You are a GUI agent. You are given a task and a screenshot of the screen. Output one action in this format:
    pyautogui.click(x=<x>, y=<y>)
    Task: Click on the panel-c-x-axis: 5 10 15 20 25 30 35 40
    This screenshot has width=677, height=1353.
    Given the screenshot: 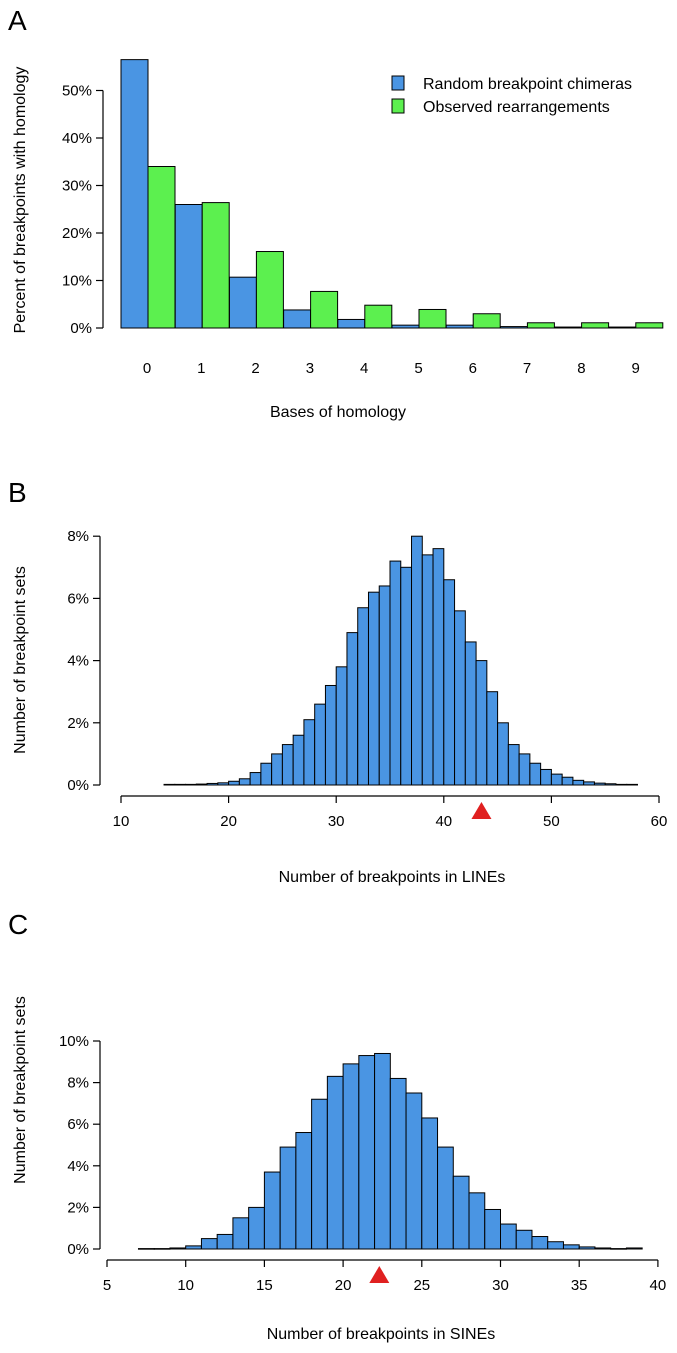 What is the action you would take?
    pyautogui.click(x=385, y=1276)
    